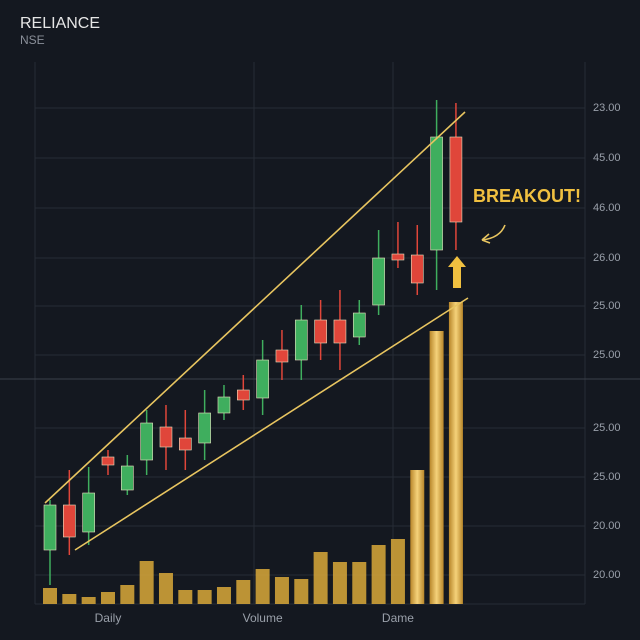 The height and width of the screenshot is (640, 640). Describe the element at coordinates (527, 196) in the screenshot. I see `annotation: BREAKOUT!` at that location.